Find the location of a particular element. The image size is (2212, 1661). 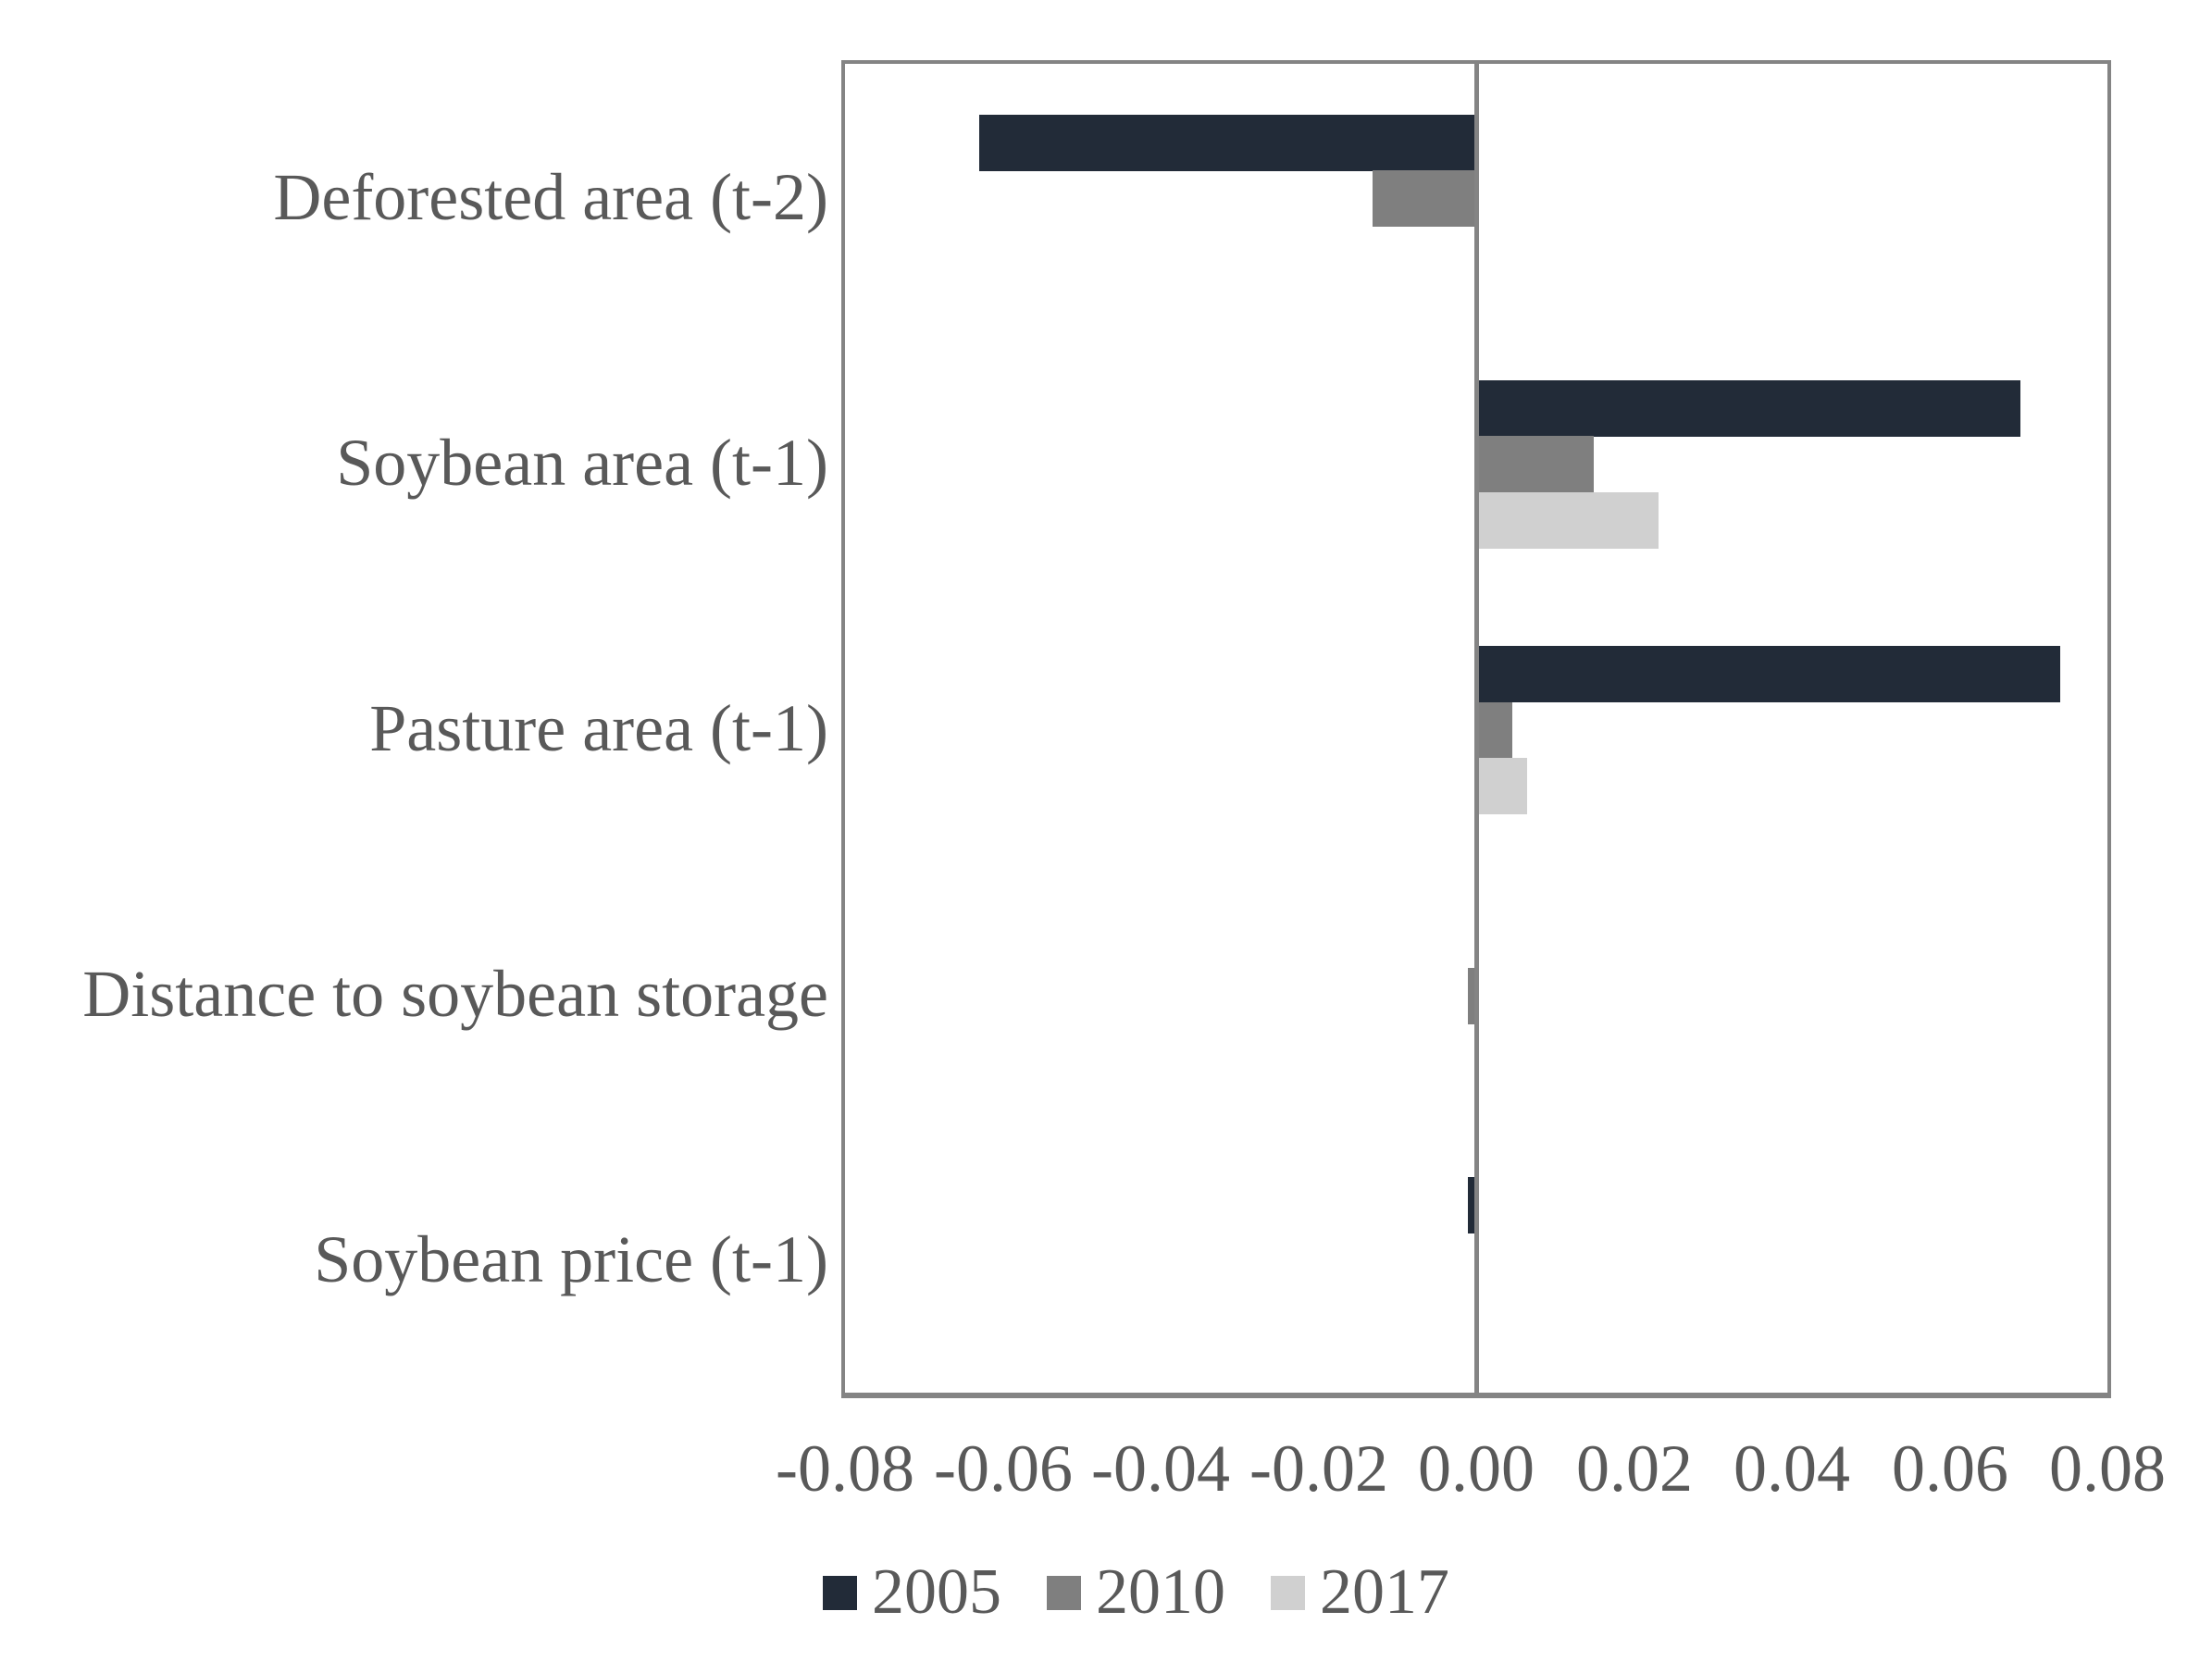

legend-item-2010: 2010 is located at coordinates (1136, 1593).